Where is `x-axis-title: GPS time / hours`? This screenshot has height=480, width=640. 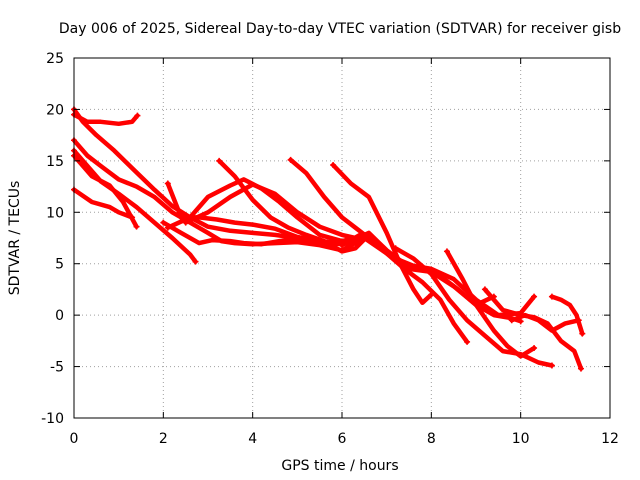 x-axis-title: GPS time / hours is located at coordinates (339, 466).